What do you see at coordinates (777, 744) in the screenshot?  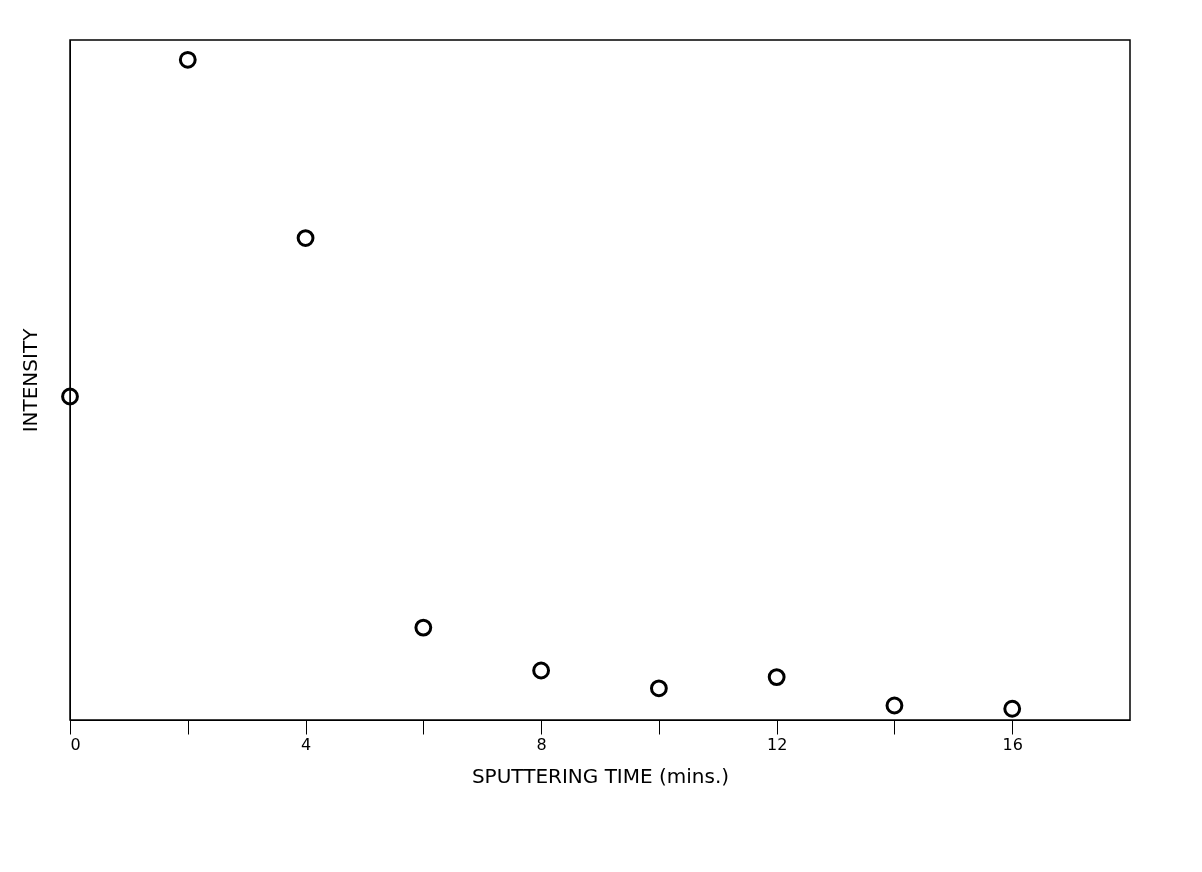 I see `x-tick-label: 12` at bounding box center [777, 744].